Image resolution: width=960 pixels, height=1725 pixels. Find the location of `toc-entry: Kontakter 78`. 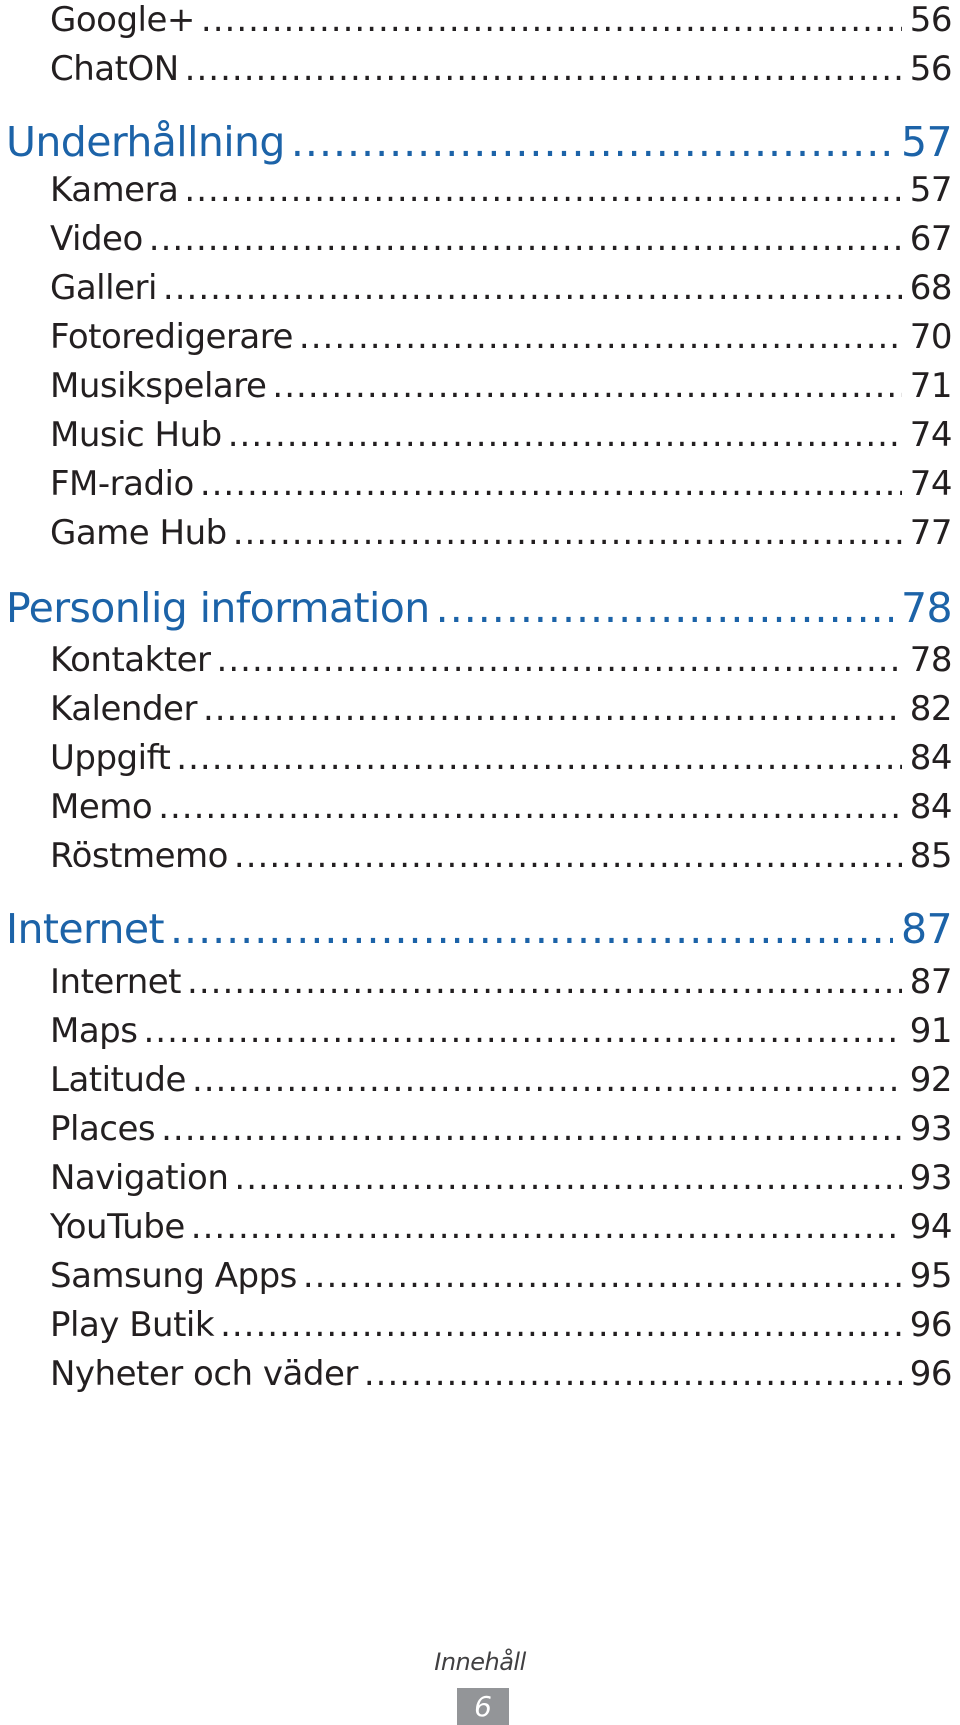

toc-entry: Kontakter 78 is located at coordinates (501, 665).